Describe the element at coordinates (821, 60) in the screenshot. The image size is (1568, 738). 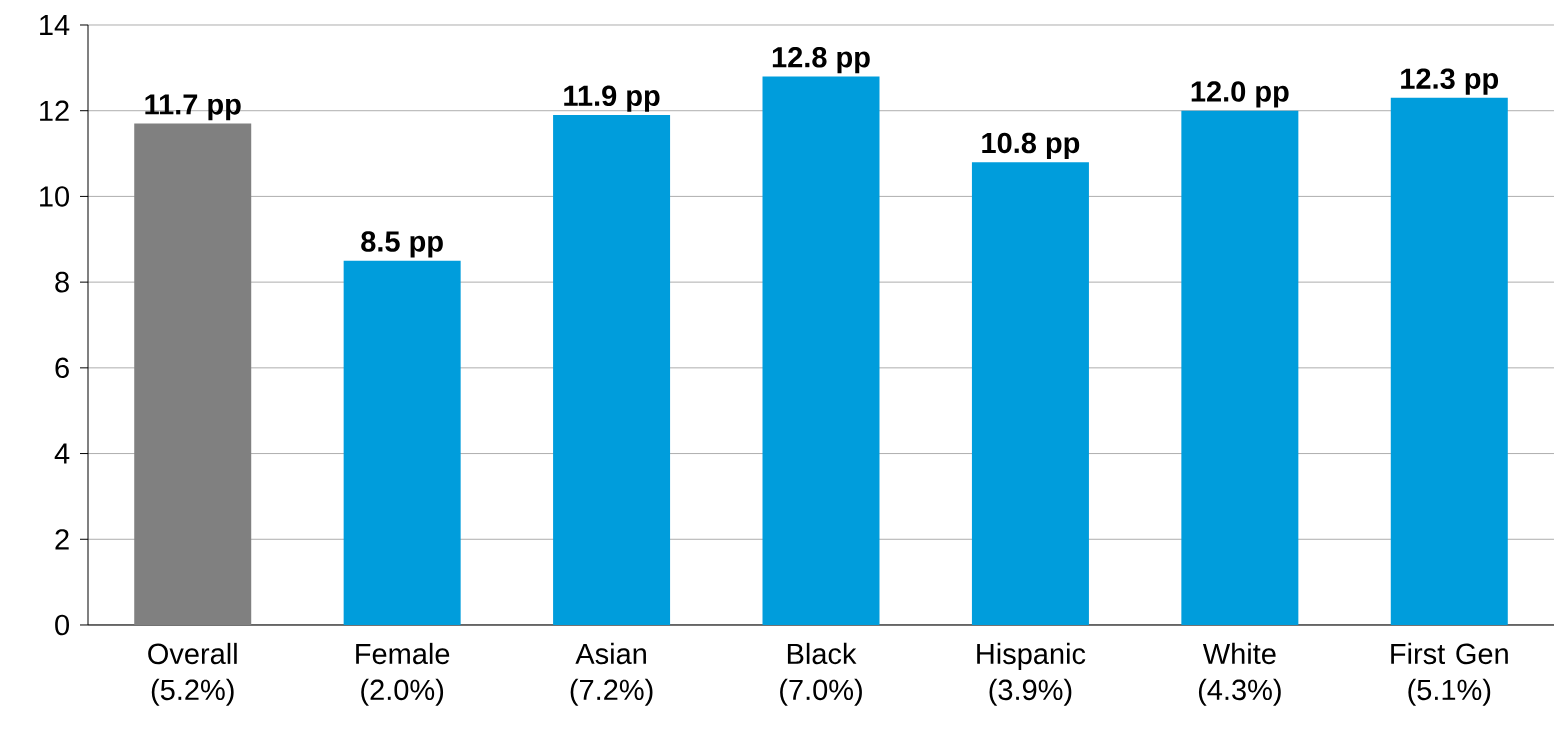
I see `data-label: 12.8 pp` at that location.